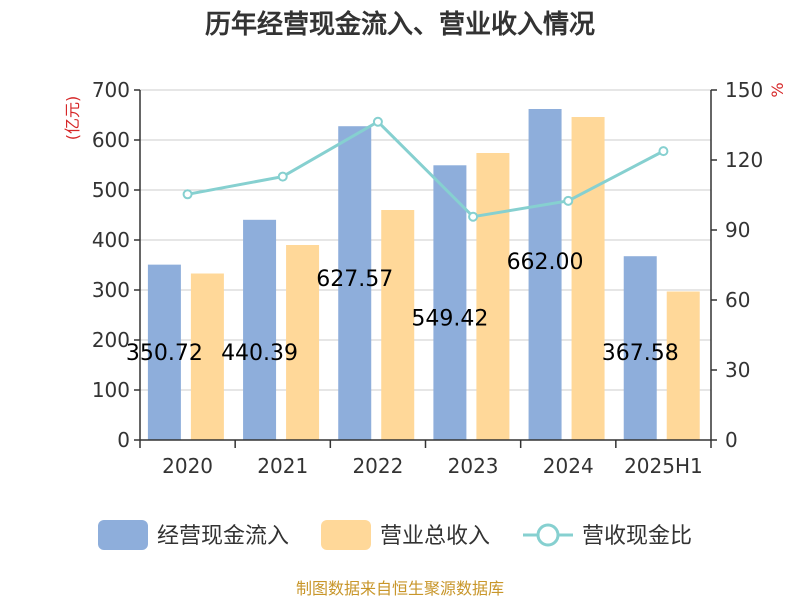  Describe the element at coordinates (548, 535) in the screenshot. I see `legend-marker` at that location.